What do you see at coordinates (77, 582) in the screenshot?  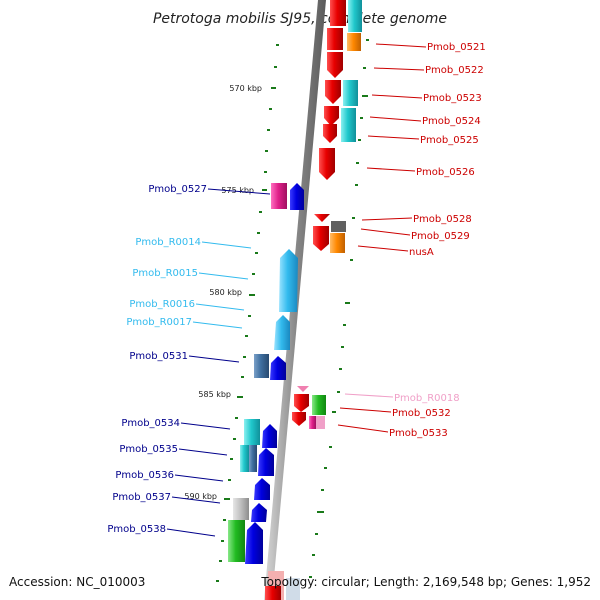 I see `accession-text: Accession: NC_010003` at bounding box center [77, 582].